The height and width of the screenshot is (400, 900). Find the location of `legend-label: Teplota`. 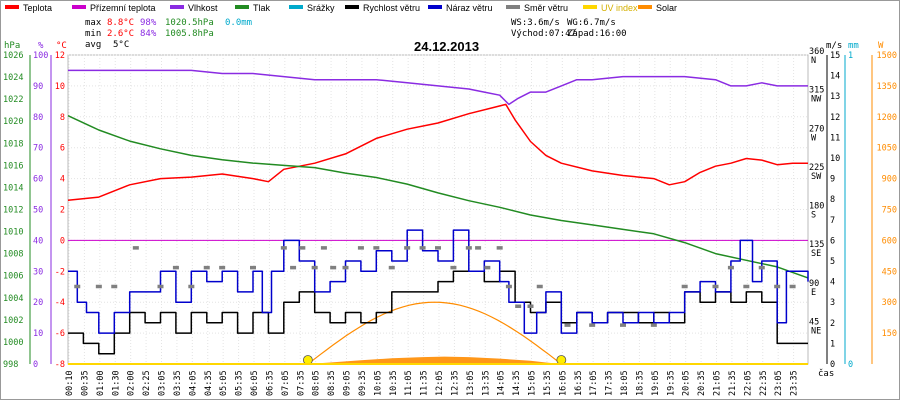

legend-label: Teplota is located at coordinates (37, 8).